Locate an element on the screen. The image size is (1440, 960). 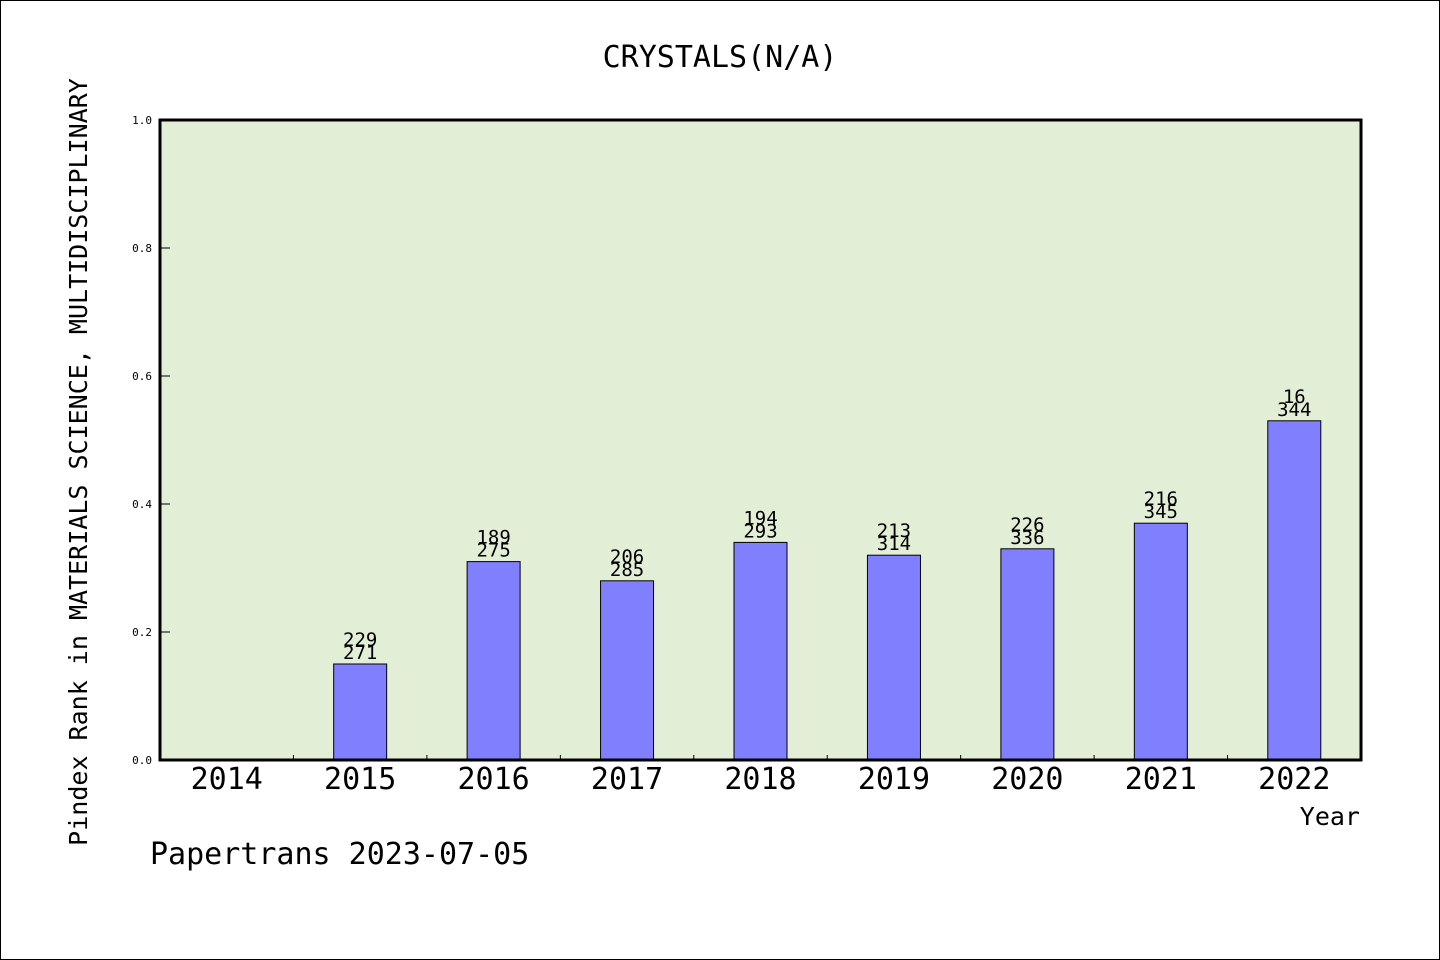
y-tick-label-0.8: 0.8 is located at coordinates (142, 248).